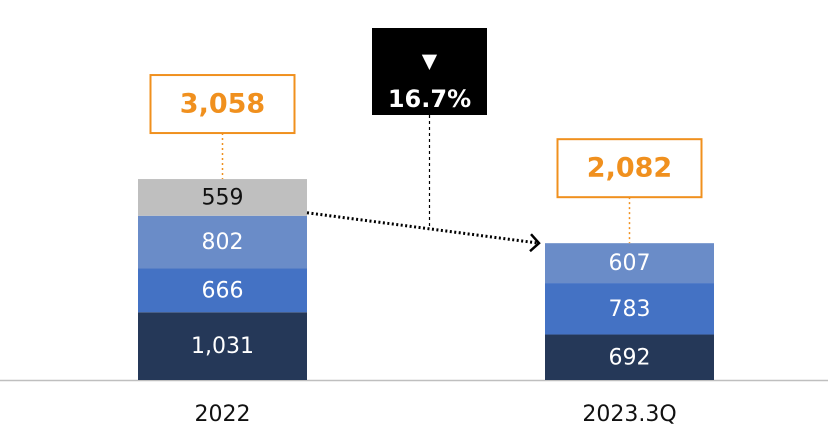  I want to click on x-tick-label: 2023.3Q, so click(629, 414).